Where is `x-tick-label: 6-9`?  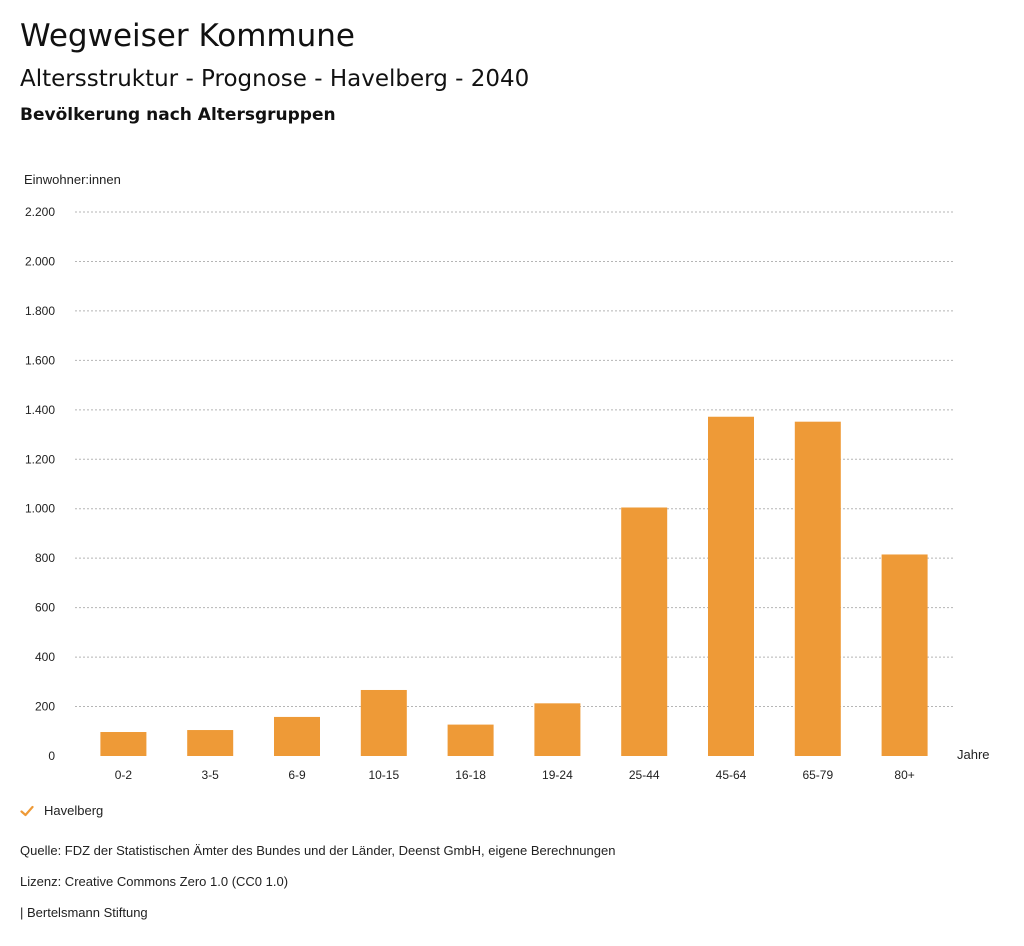
x-tick-label: 6-9 is located at coordinates (297, 775).